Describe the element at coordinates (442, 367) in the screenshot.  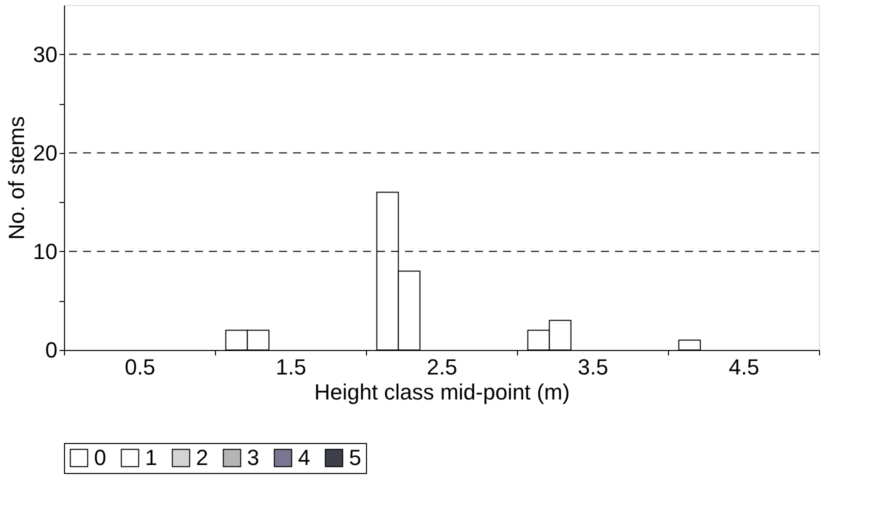
I see `x-tick-label: 2.5` at that location.